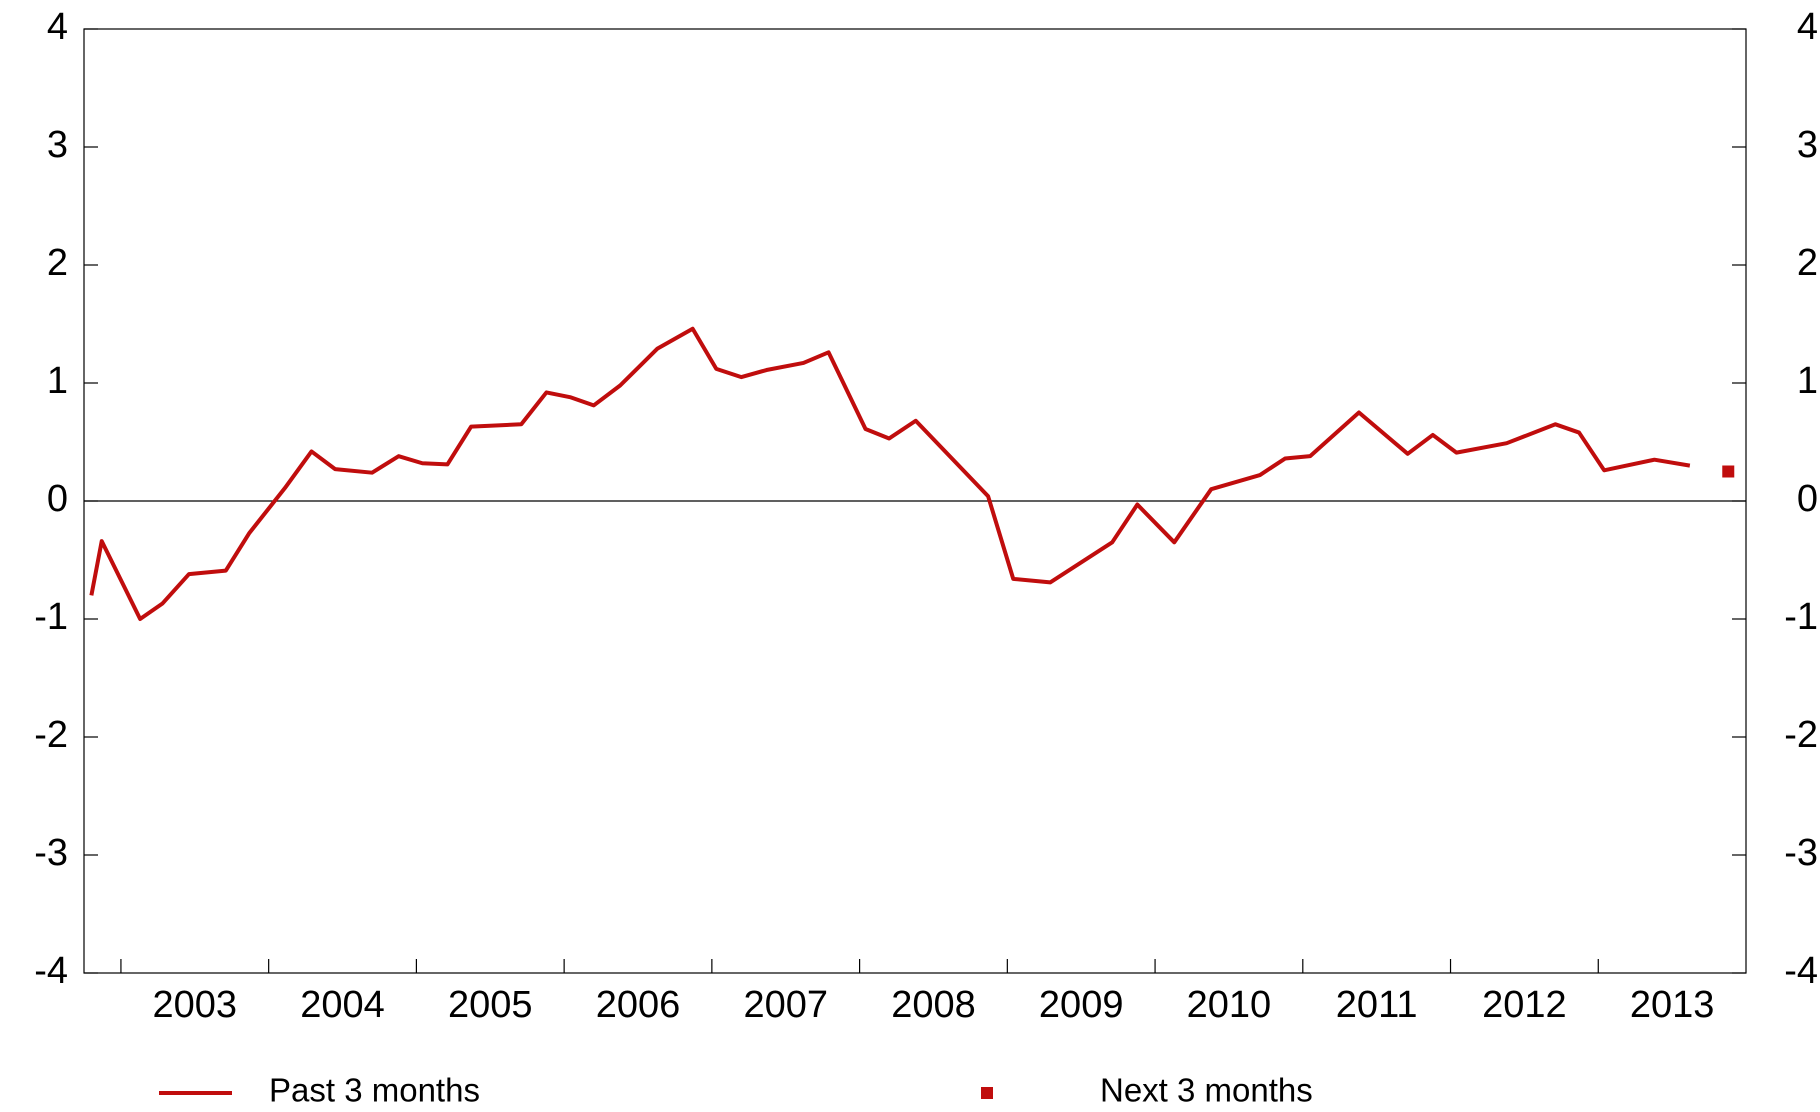 The width and height of the screenshot is (1820, 1112). What do you see at coordinates (57, 381) in the screenshot?
I see `y-tick-label: 1` at bounding box center [57, 381].